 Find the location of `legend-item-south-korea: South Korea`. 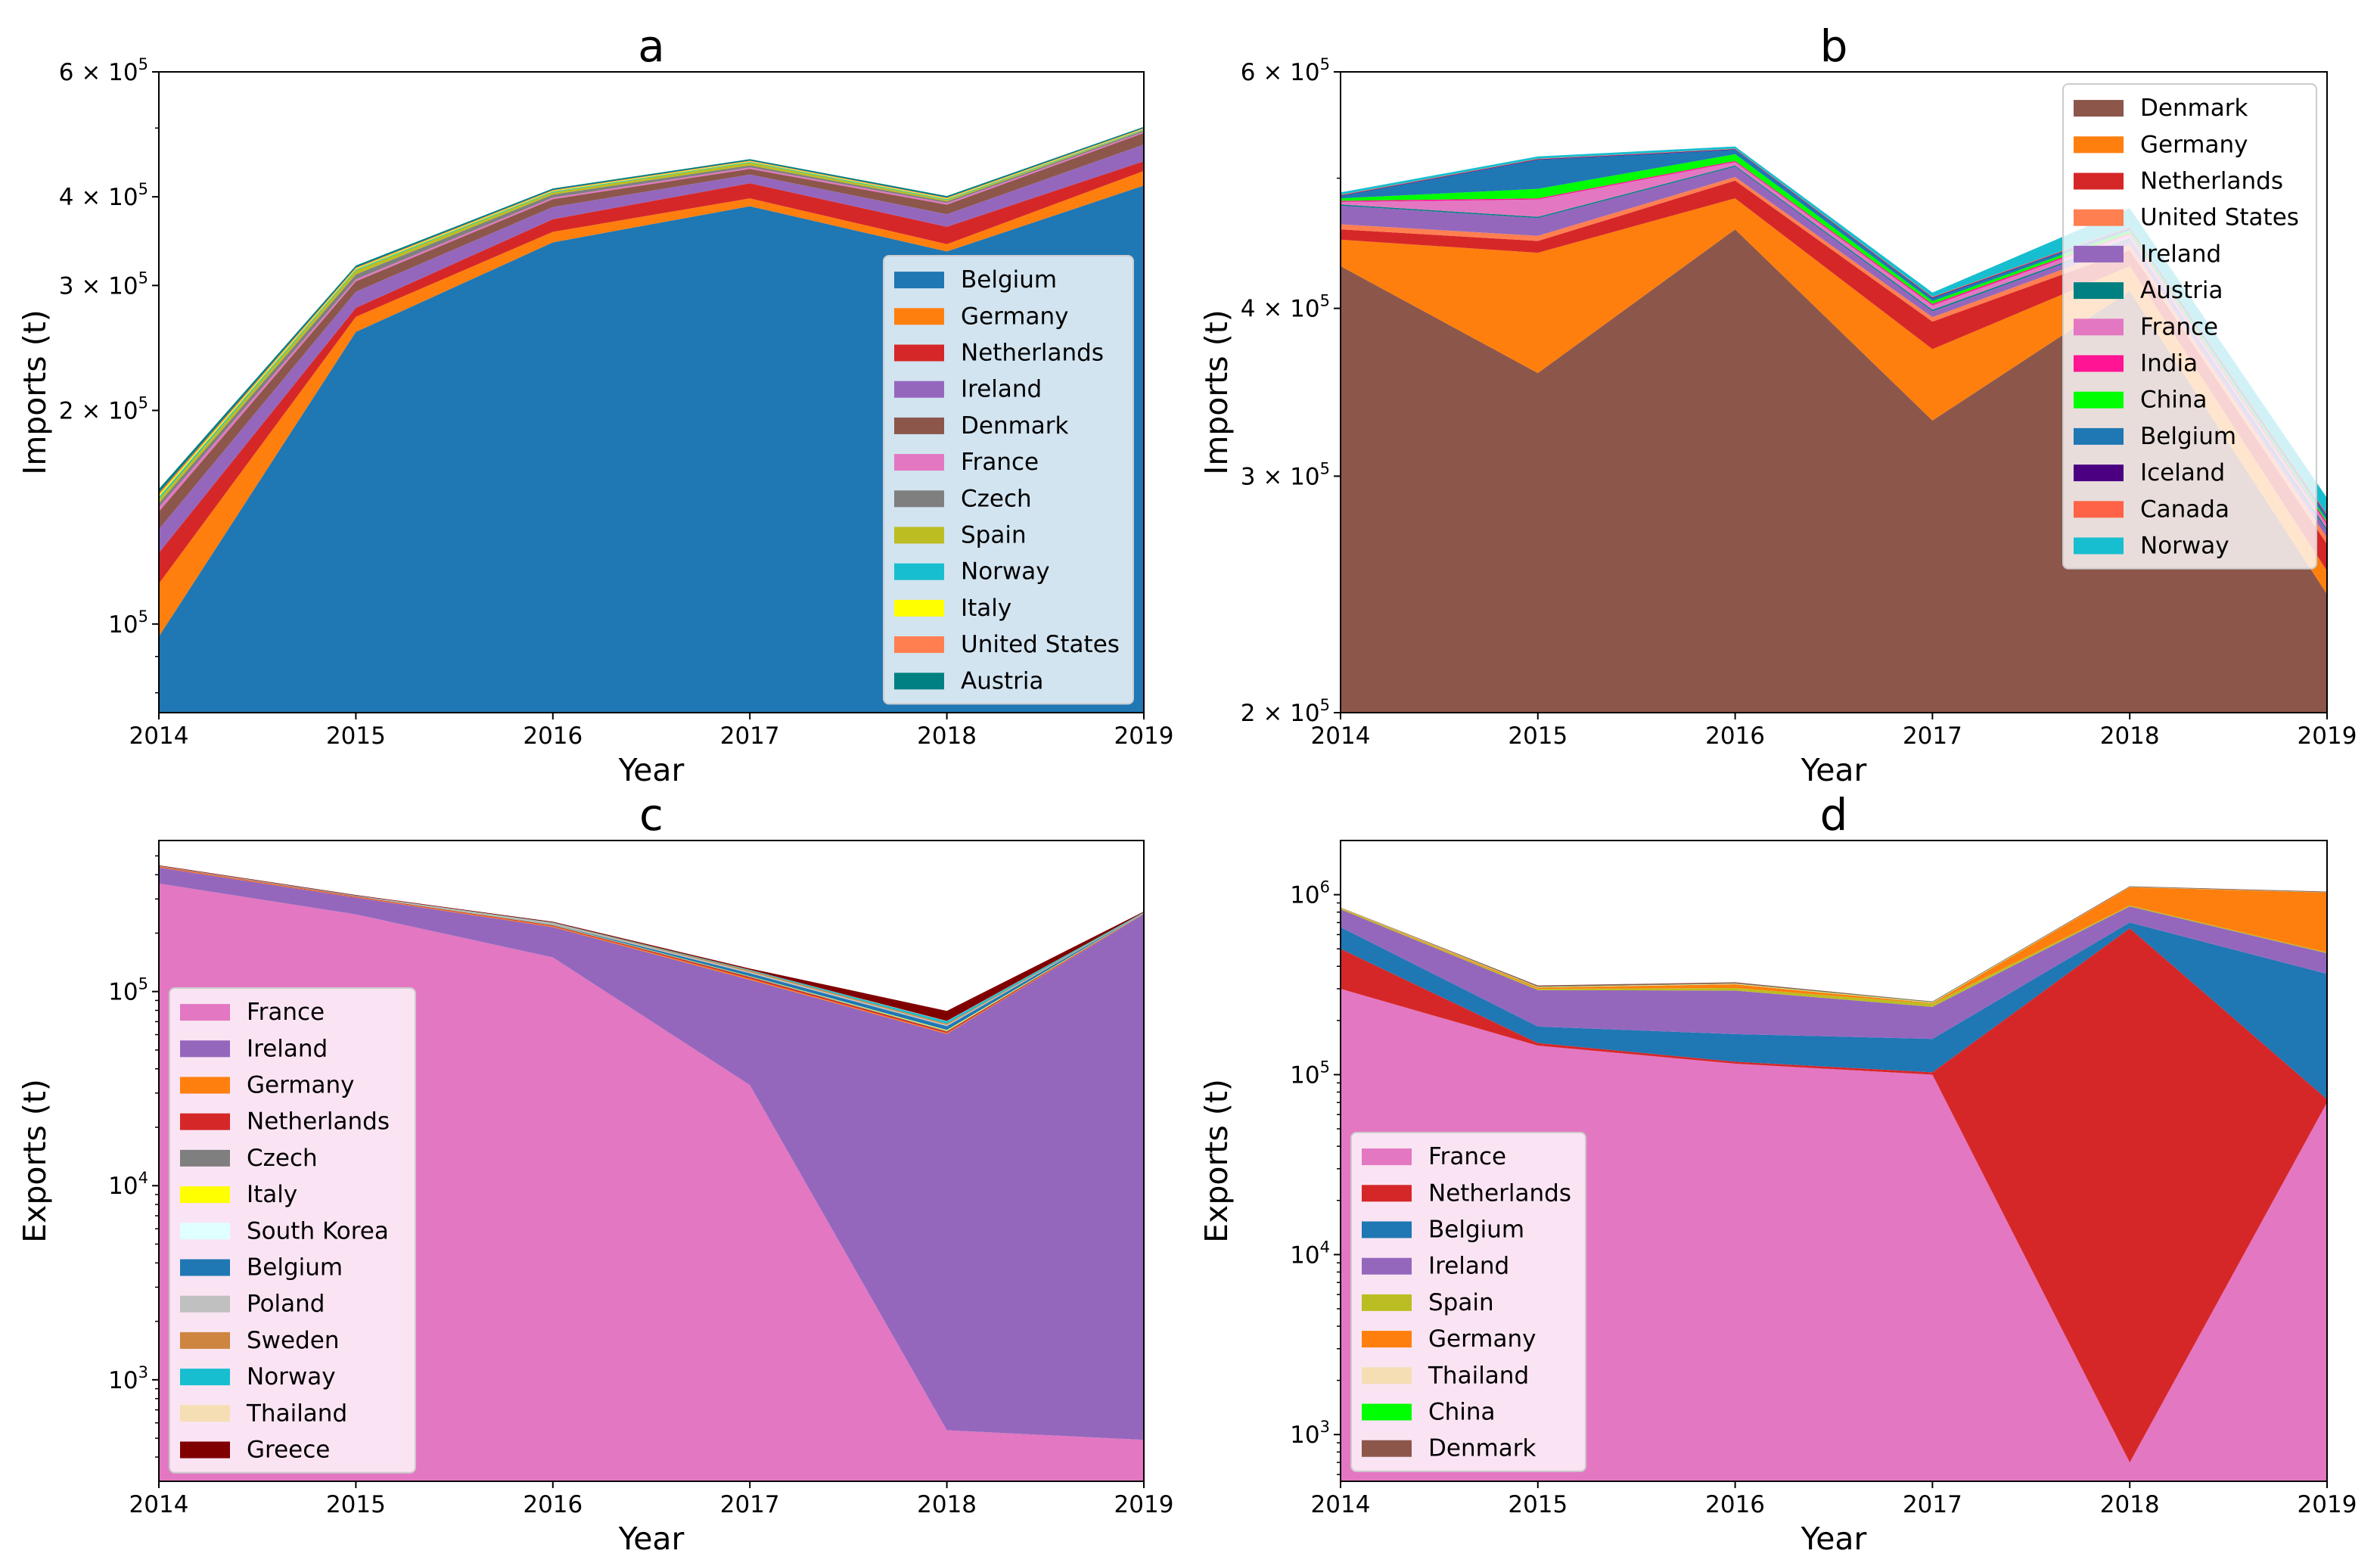

legend-item-south-korea: South Korea is located at coordinates (284, 1230).